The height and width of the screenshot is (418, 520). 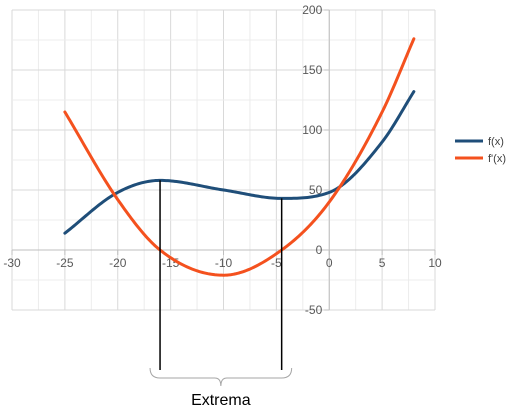 I want to click on x-tick-label: -10, so click(x=224, y=263).